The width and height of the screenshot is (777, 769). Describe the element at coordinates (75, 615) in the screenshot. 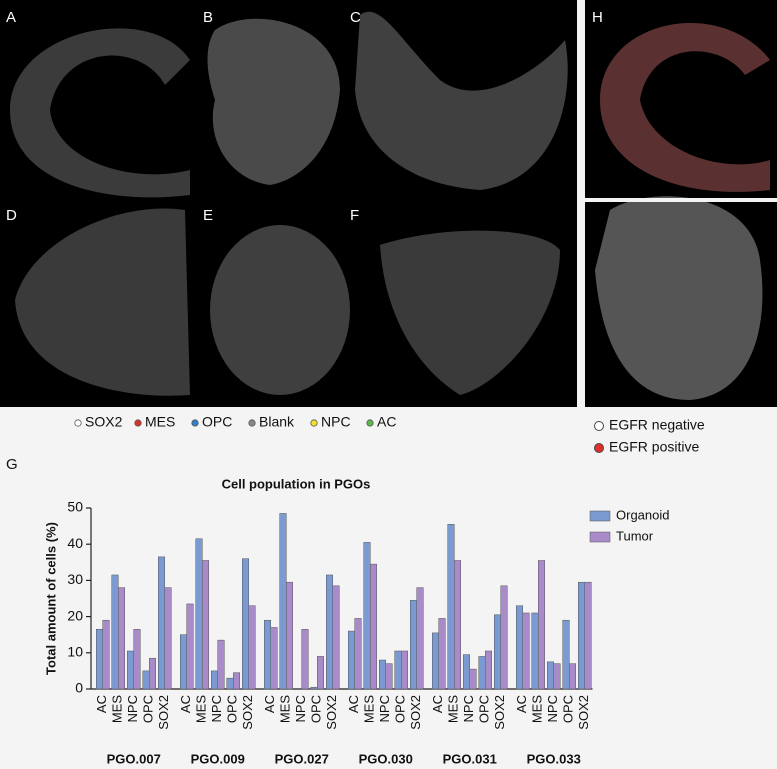

I see `y-tick-label: 20` at that location.